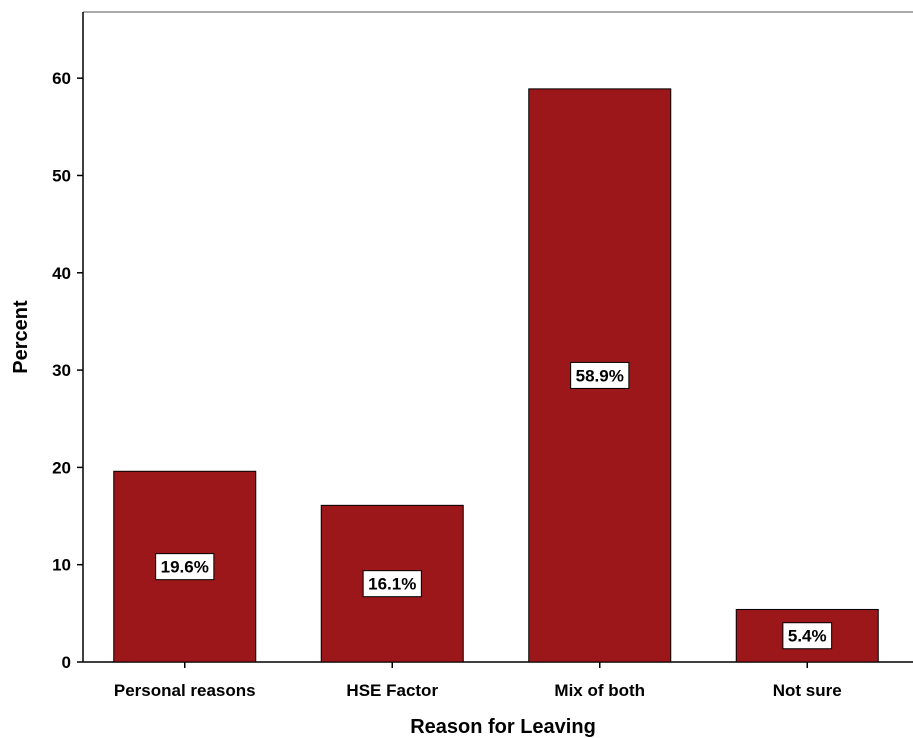 The width and height of the screenshot is (913, 738). Describe the element at coordinates (599, 690) in the screenshot. I see `x-tick-label: Mix of both` at that location.